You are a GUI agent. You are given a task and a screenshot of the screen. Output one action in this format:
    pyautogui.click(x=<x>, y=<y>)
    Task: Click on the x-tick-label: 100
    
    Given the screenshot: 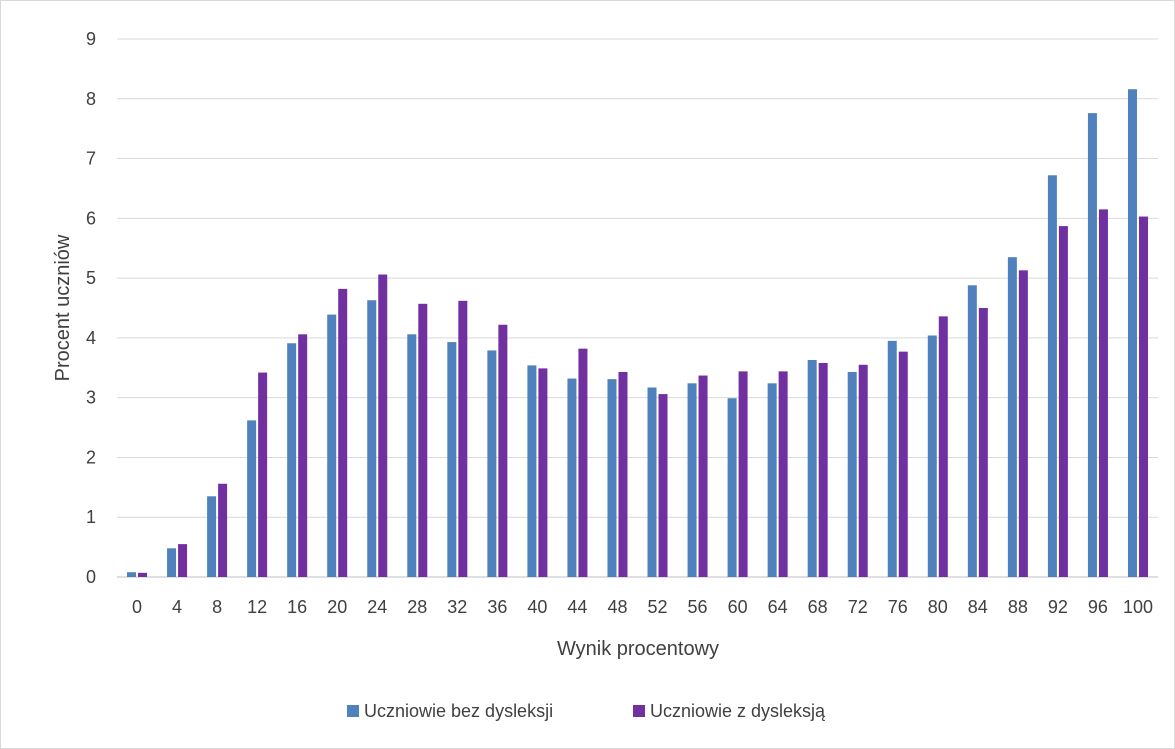 What is the action you would take?
    pyautogui.click(x=1138, y=607)
    